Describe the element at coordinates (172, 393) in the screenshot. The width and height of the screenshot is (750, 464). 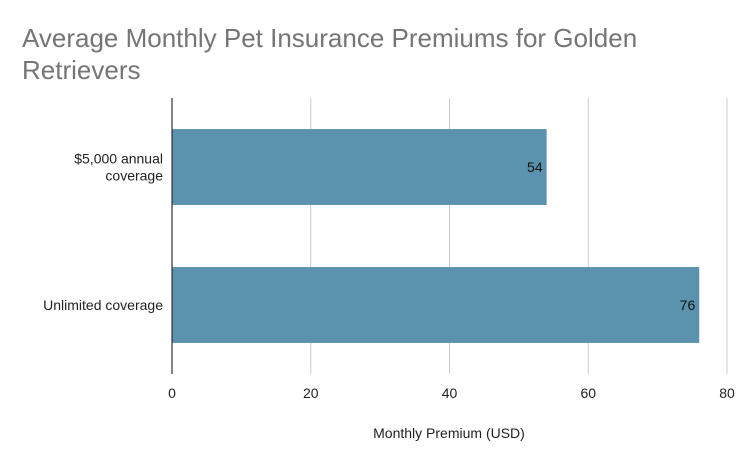
I see `x-tick-label: 0` at that location.